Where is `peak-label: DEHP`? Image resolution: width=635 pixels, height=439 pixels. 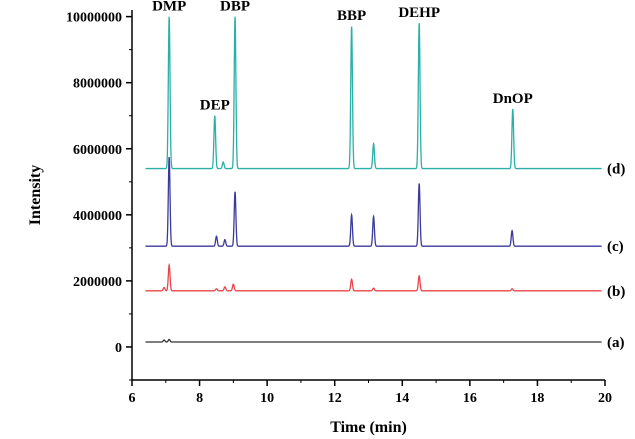 peak-label: DEHP is located at coordinates (419, 13).